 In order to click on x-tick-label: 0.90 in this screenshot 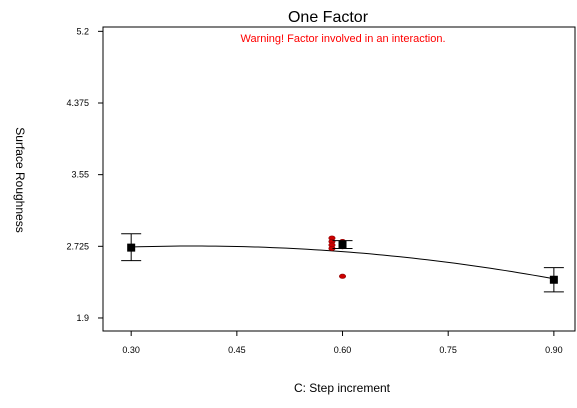, I will do `click(554, 350)`.